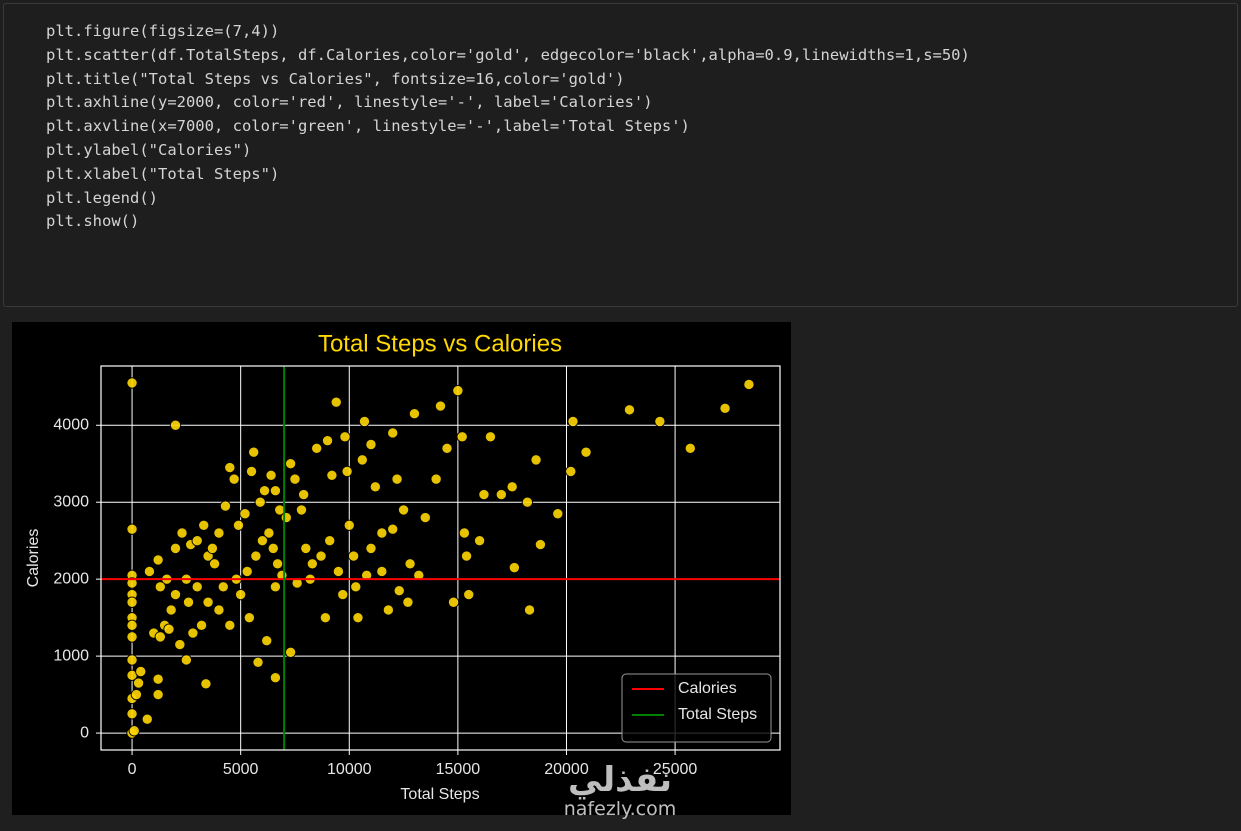 This screenshot has width=1241, height=831. What do you see at coordinates (620, 809) in the screenshot?
I see `watermark-url: nafezly.com` at bounding box center [620, 809].